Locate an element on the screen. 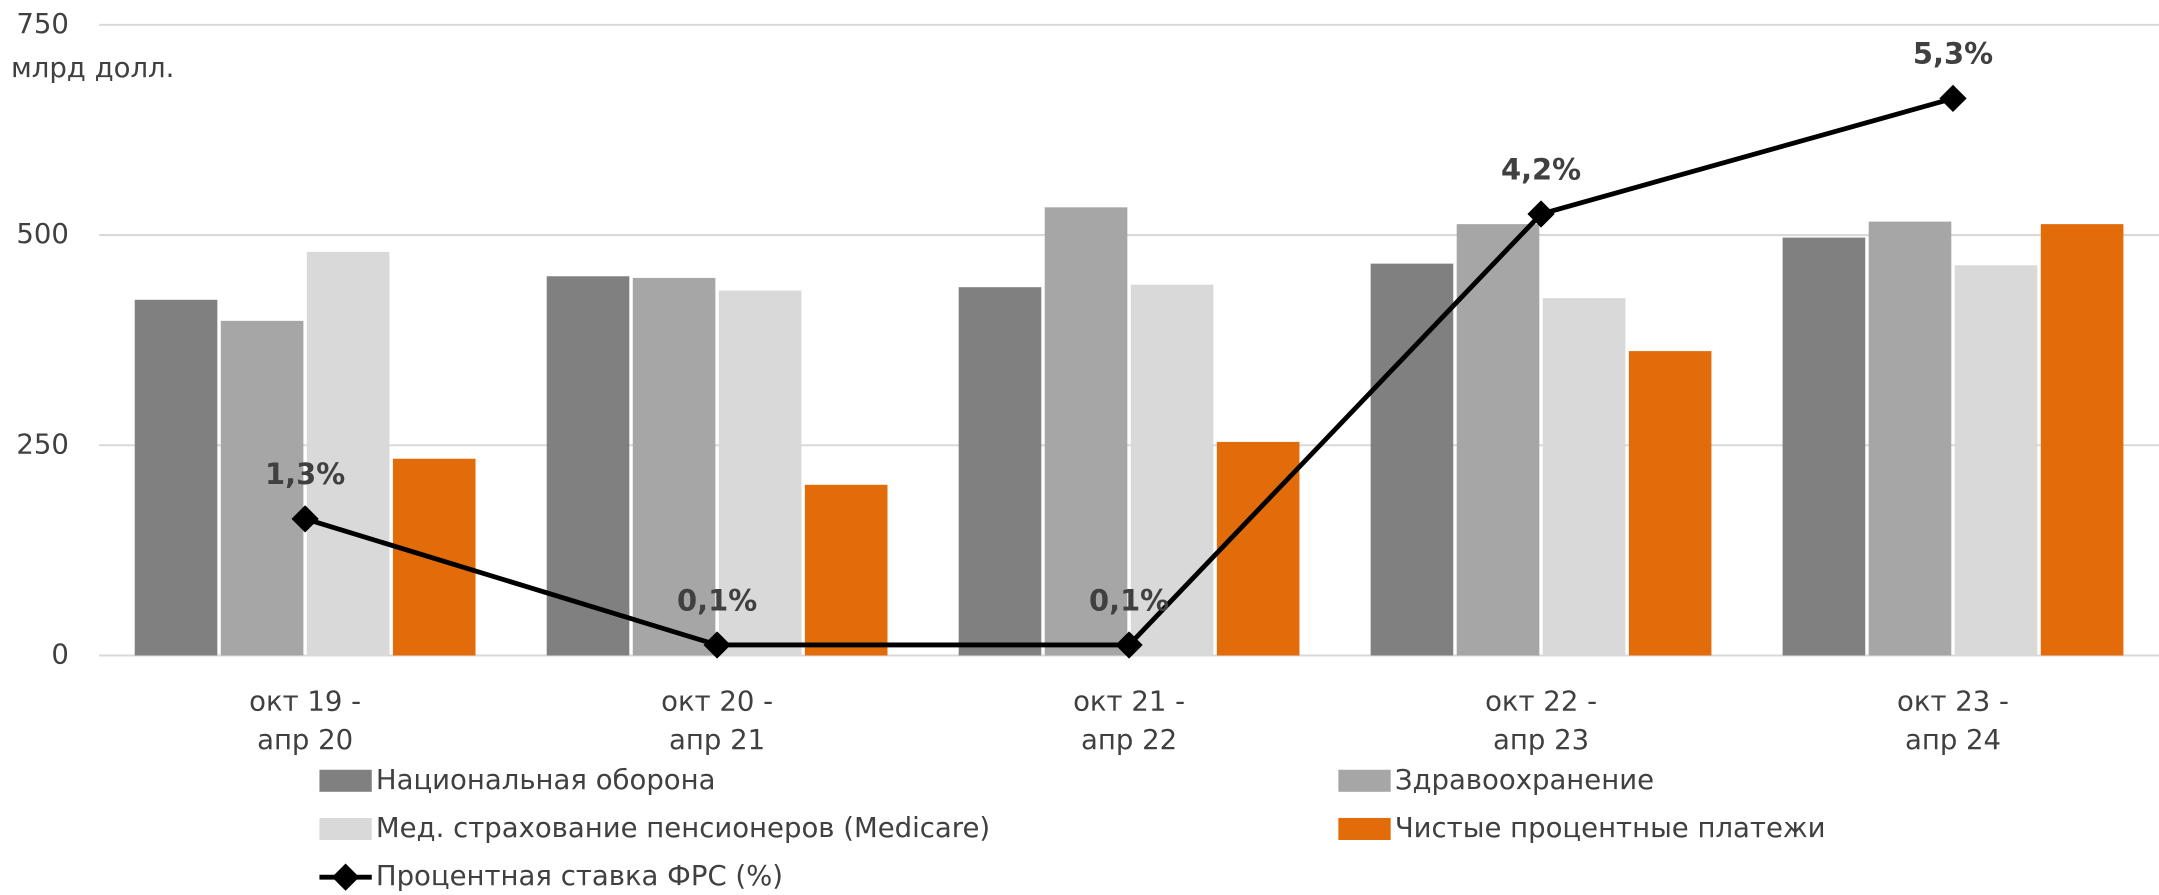  y-tick-label: 0 is located at coordinates (60, 654).